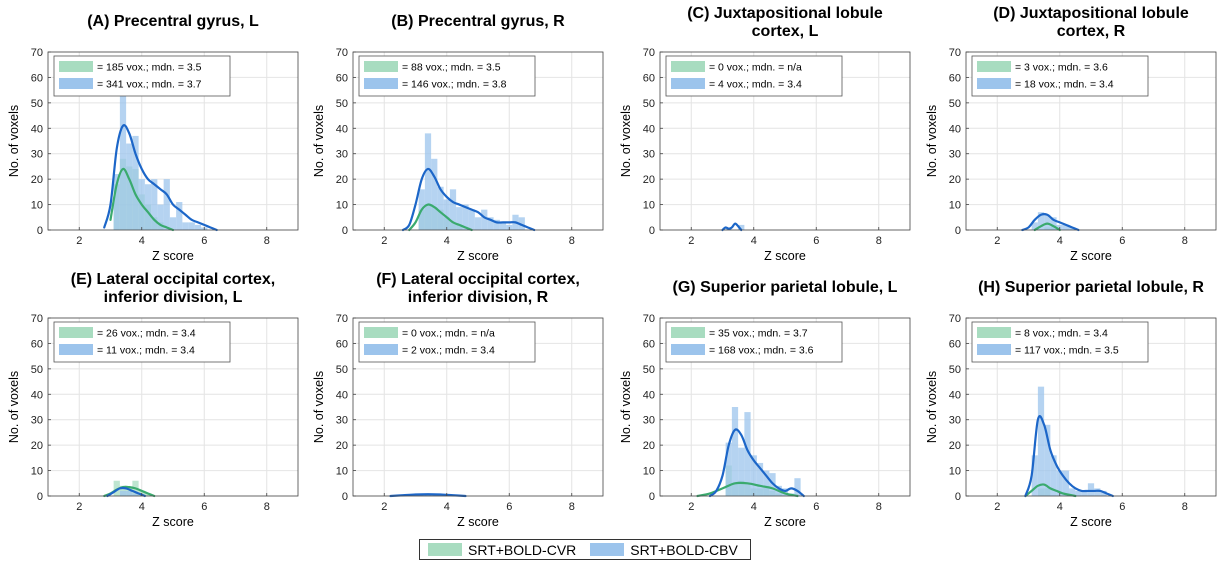 This screenshot has height=562, width=1231. Describe the element at coordinates (148, 494) in the screenshot. I see `histogram-bar-cvr` at that location.